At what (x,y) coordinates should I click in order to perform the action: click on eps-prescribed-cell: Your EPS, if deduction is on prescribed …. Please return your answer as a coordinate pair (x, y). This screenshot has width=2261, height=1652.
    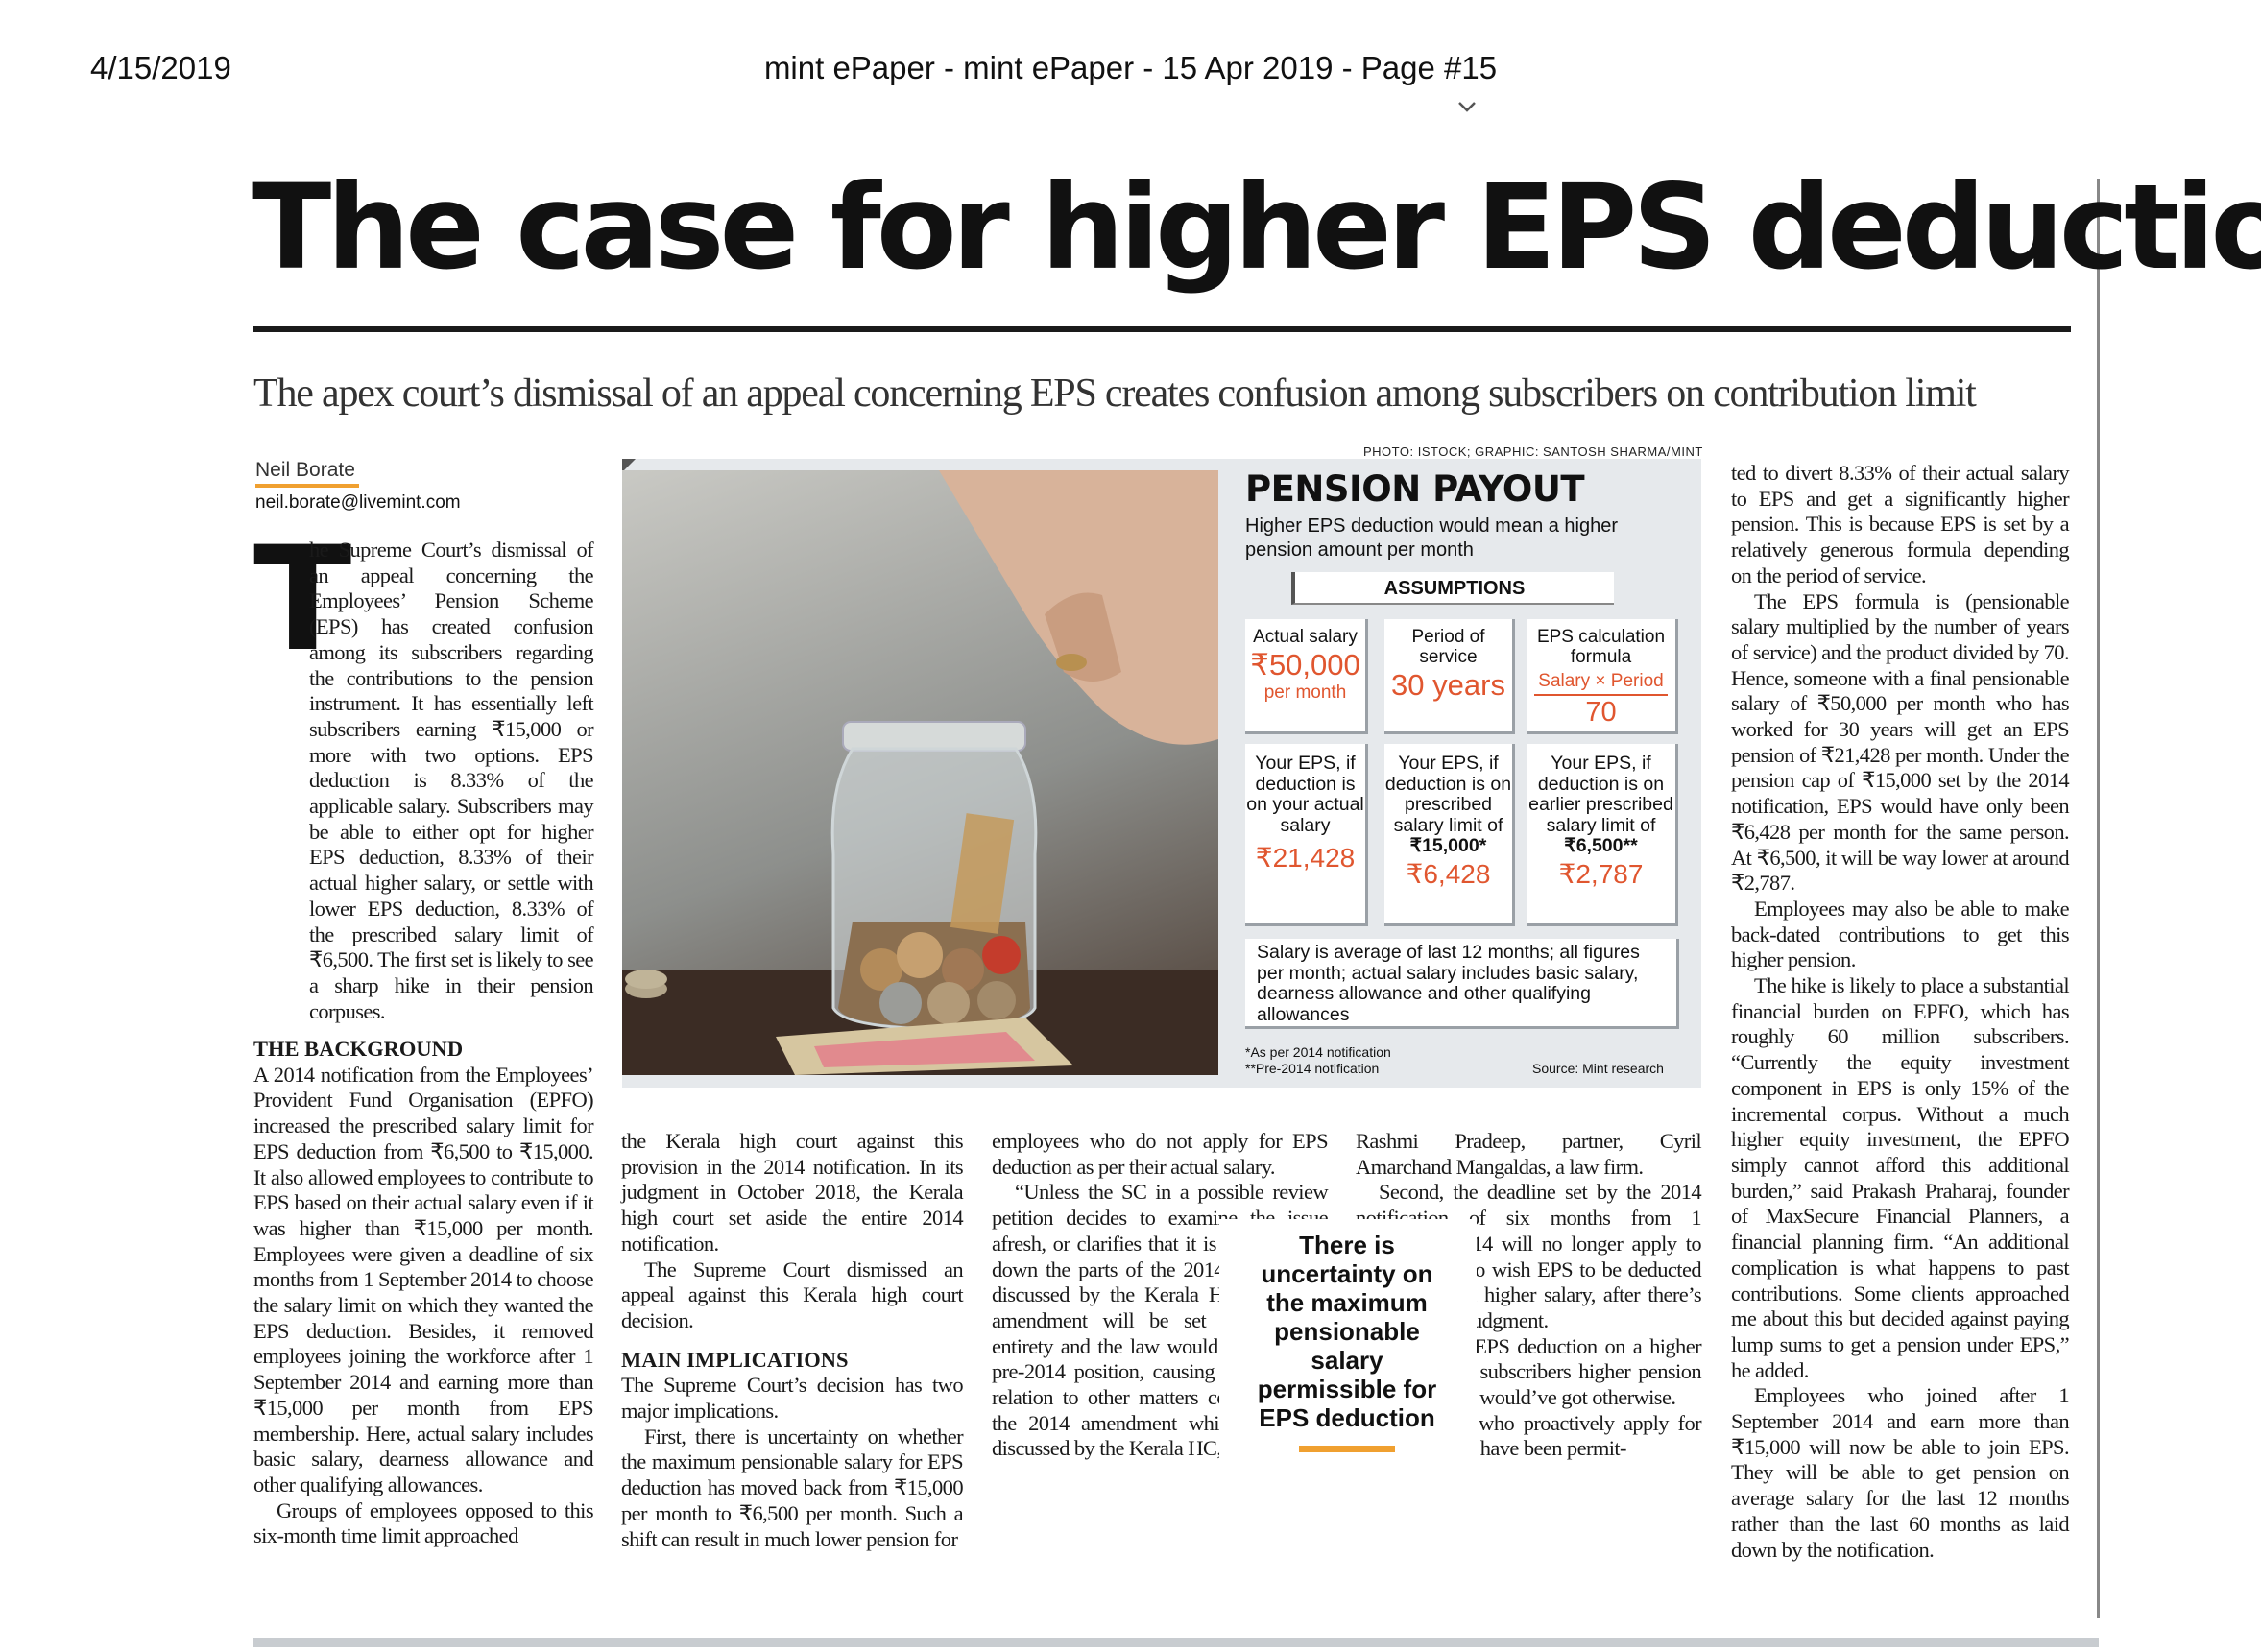
    Looking at the image, I should click on (1449, 835).